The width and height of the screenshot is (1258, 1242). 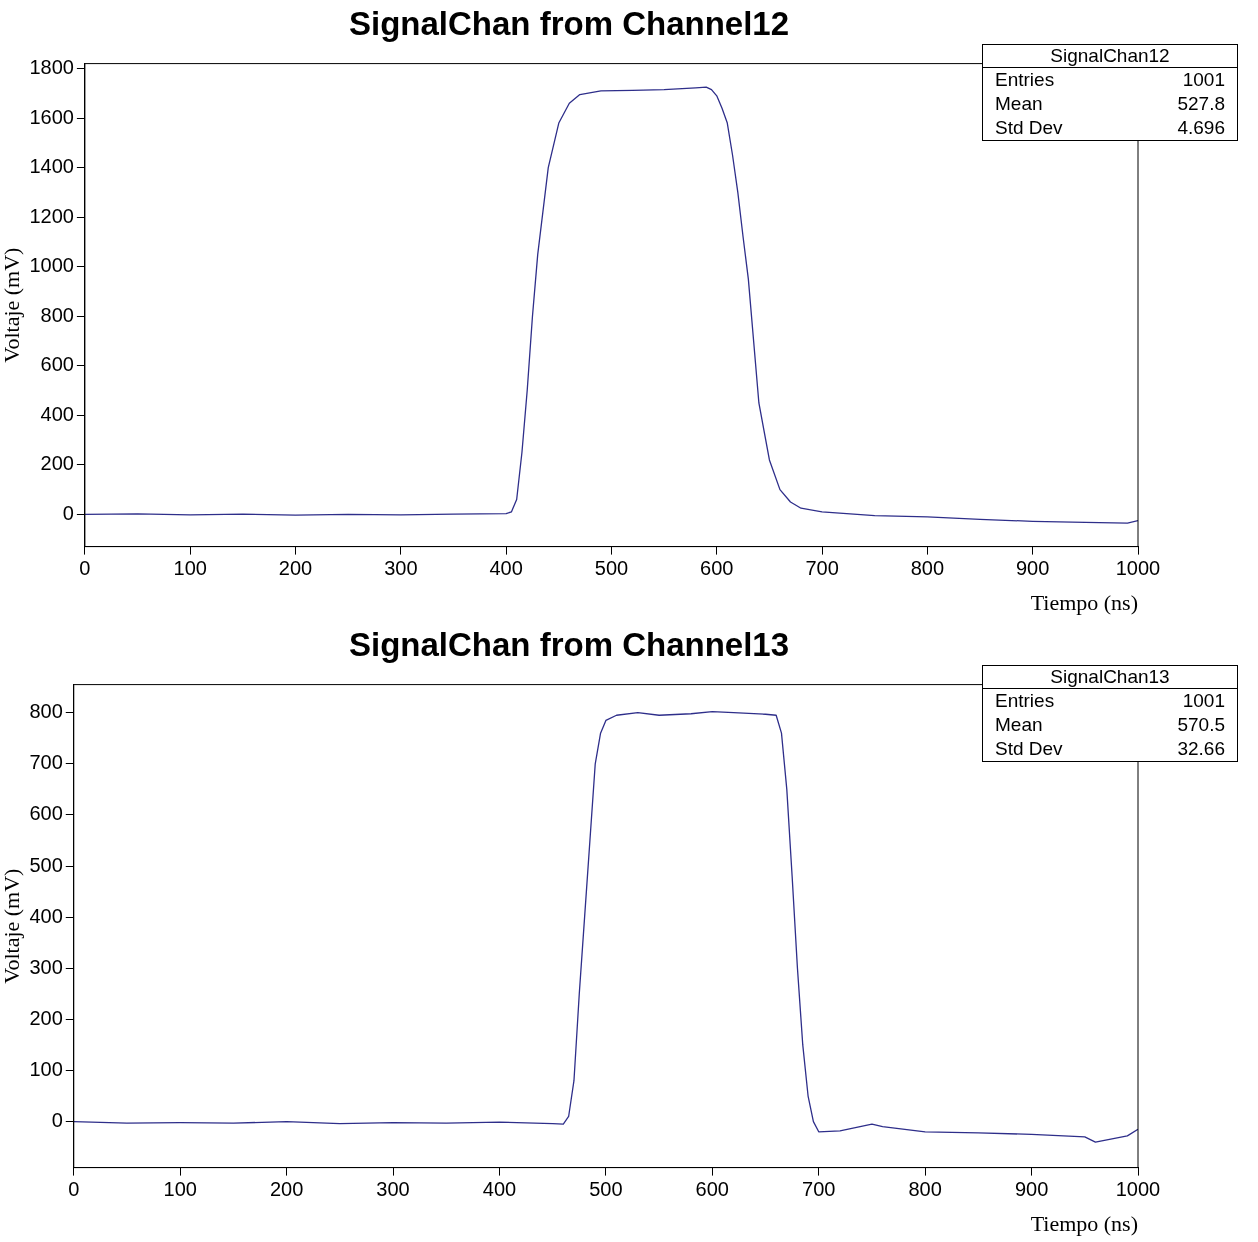 I want to click on y-tick-label: 500, so click(x=46, y=864).